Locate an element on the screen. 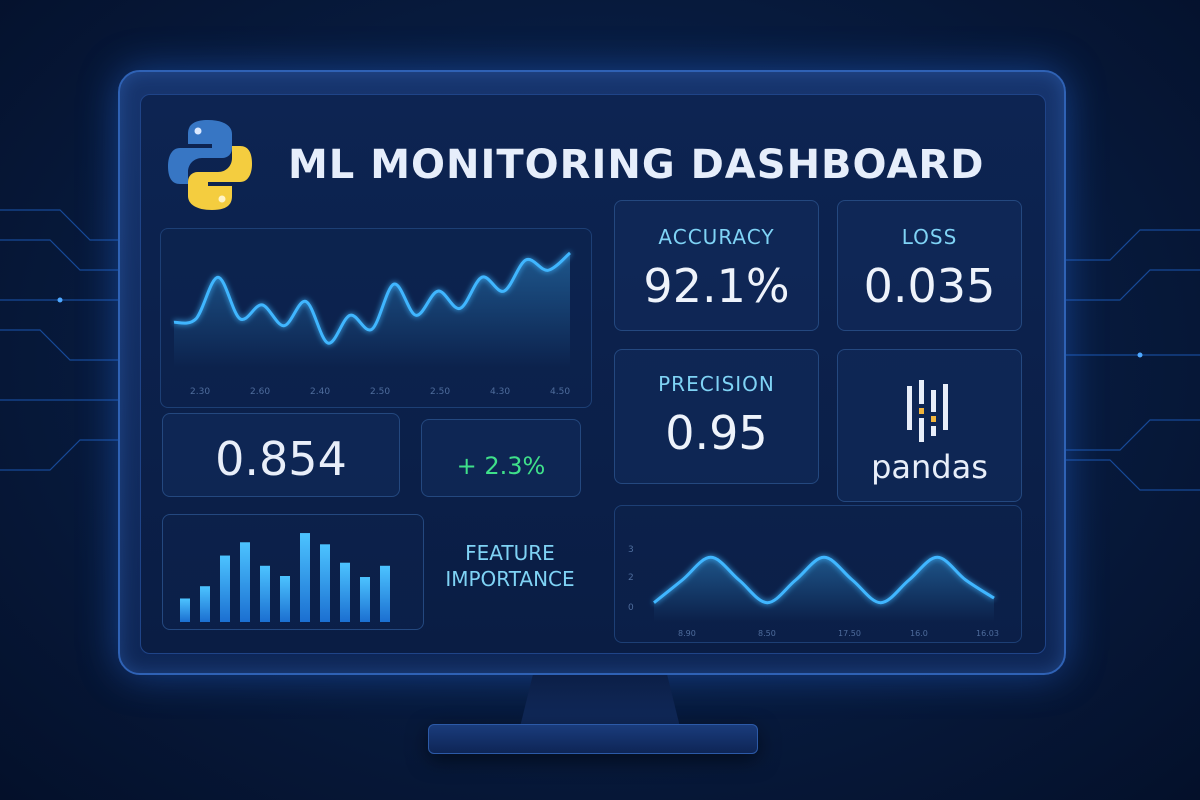 The width and height of the screenshot is (1200, 800). precision-card: PRECISION 0.95 is located at coordinates (716, 416).